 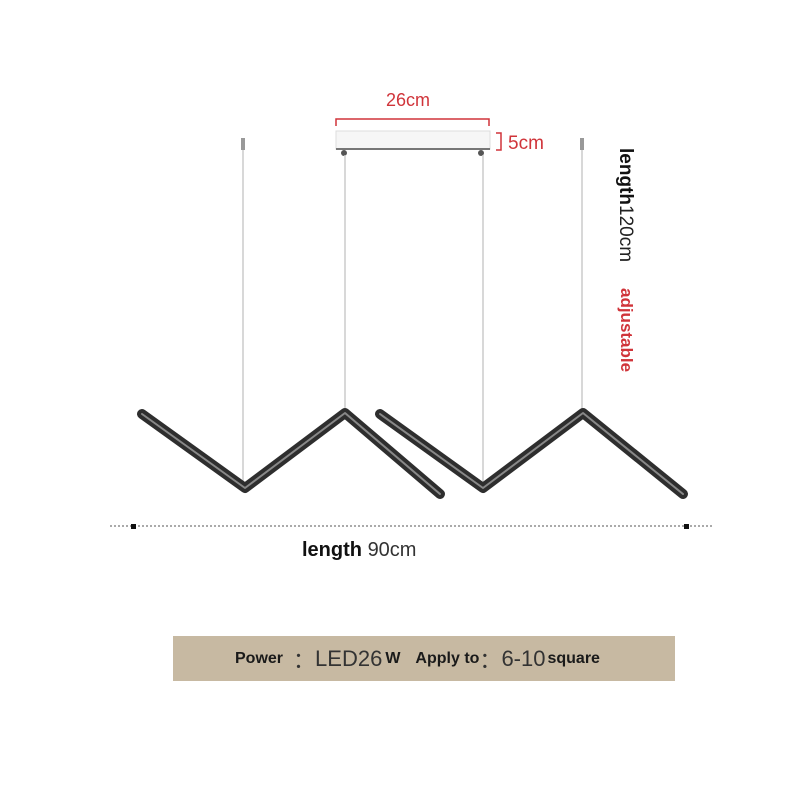 I want to click on fixture-length-label: length 90cm, so click(x=359, y=550).